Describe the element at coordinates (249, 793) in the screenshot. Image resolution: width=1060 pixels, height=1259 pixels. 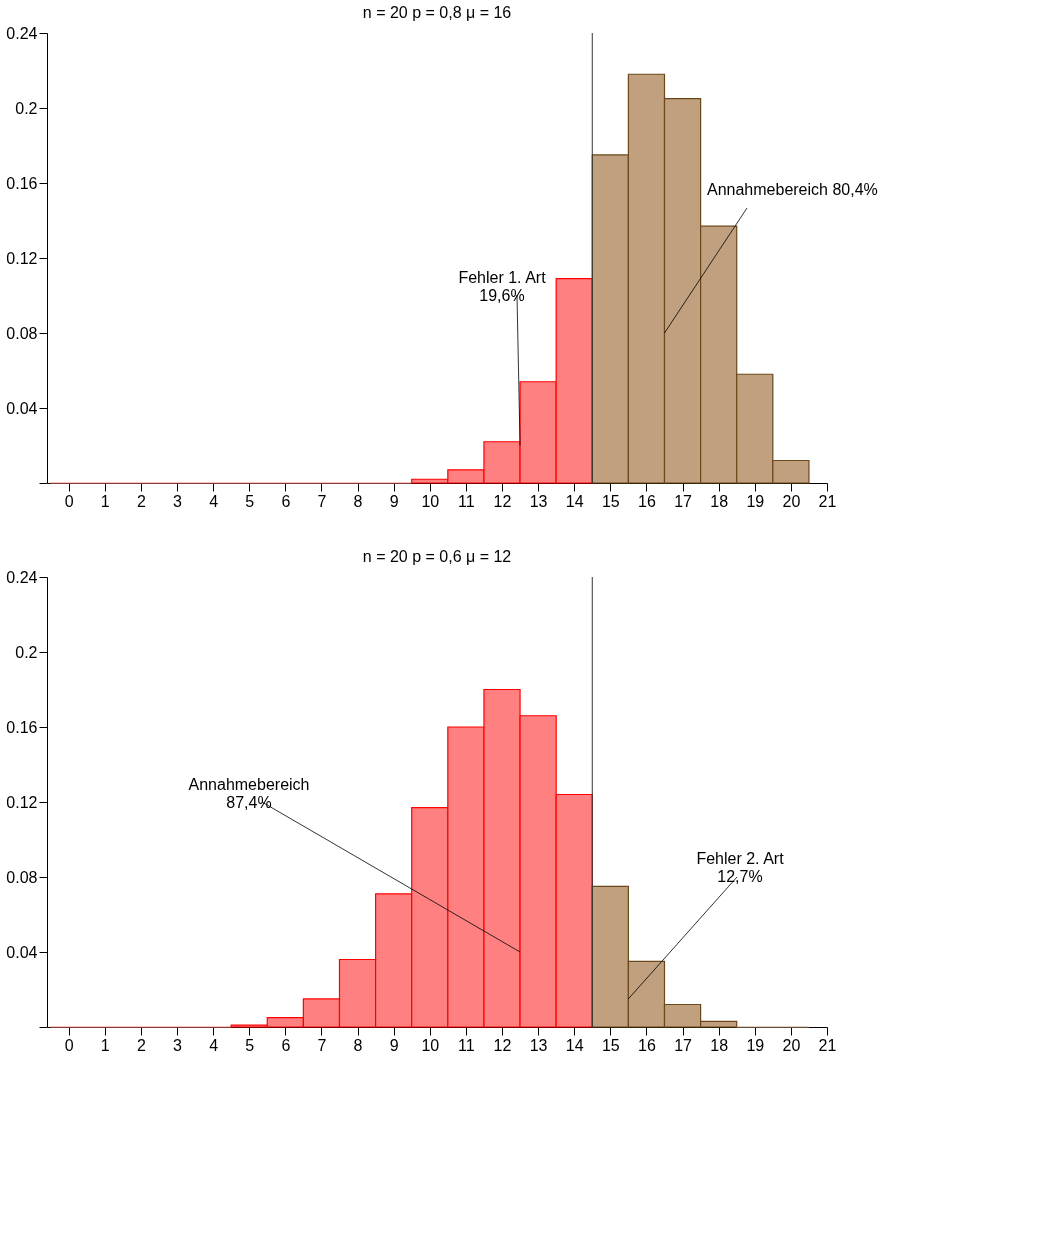
I see `annotation: Annahmebereich 87,4%` at that location.